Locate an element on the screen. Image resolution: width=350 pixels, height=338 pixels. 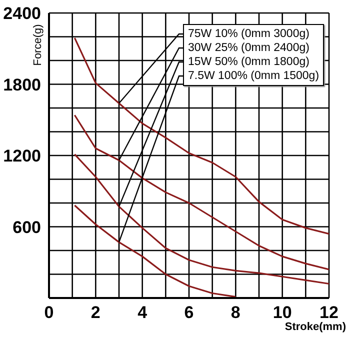
x-tick-label: 12 is located at coordinates (329, 312).